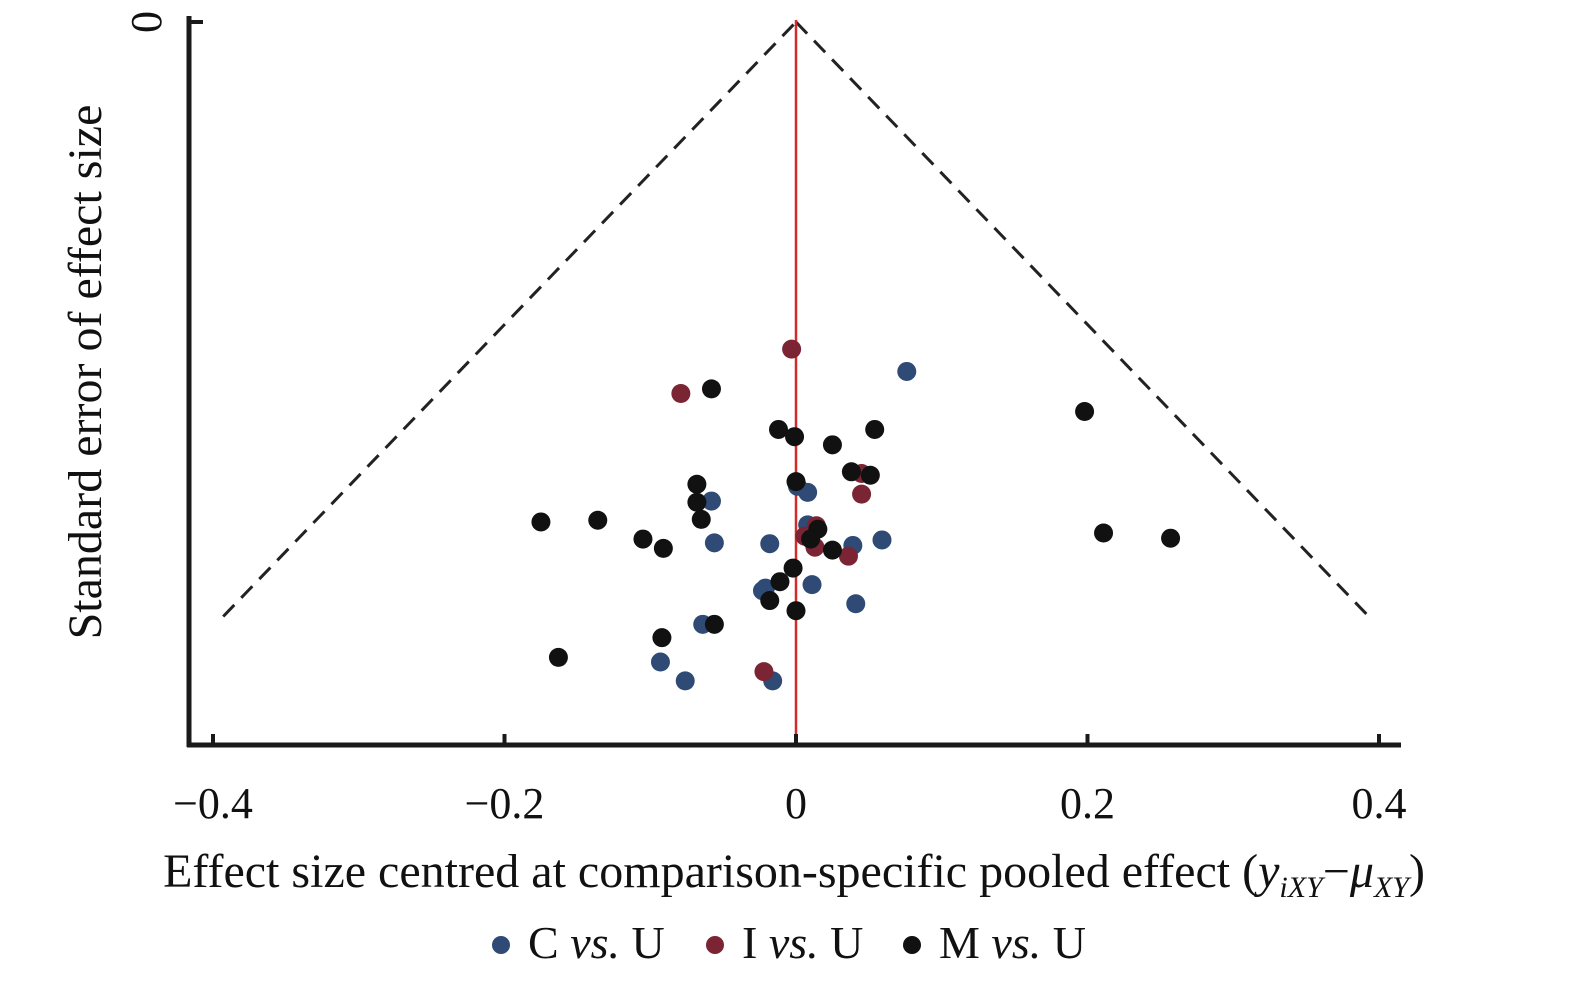  What do you see at coordinates (505, 803) in the screenshot?
I see `x-tick-label-1: −0.2` at bounding box center [505, 803].